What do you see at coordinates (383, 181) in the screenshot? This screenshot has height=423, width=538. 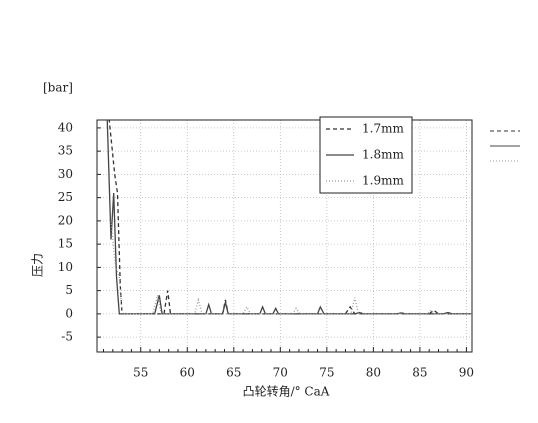 I see `legend-label: 1.9mm` at bounding box center [383, 181].